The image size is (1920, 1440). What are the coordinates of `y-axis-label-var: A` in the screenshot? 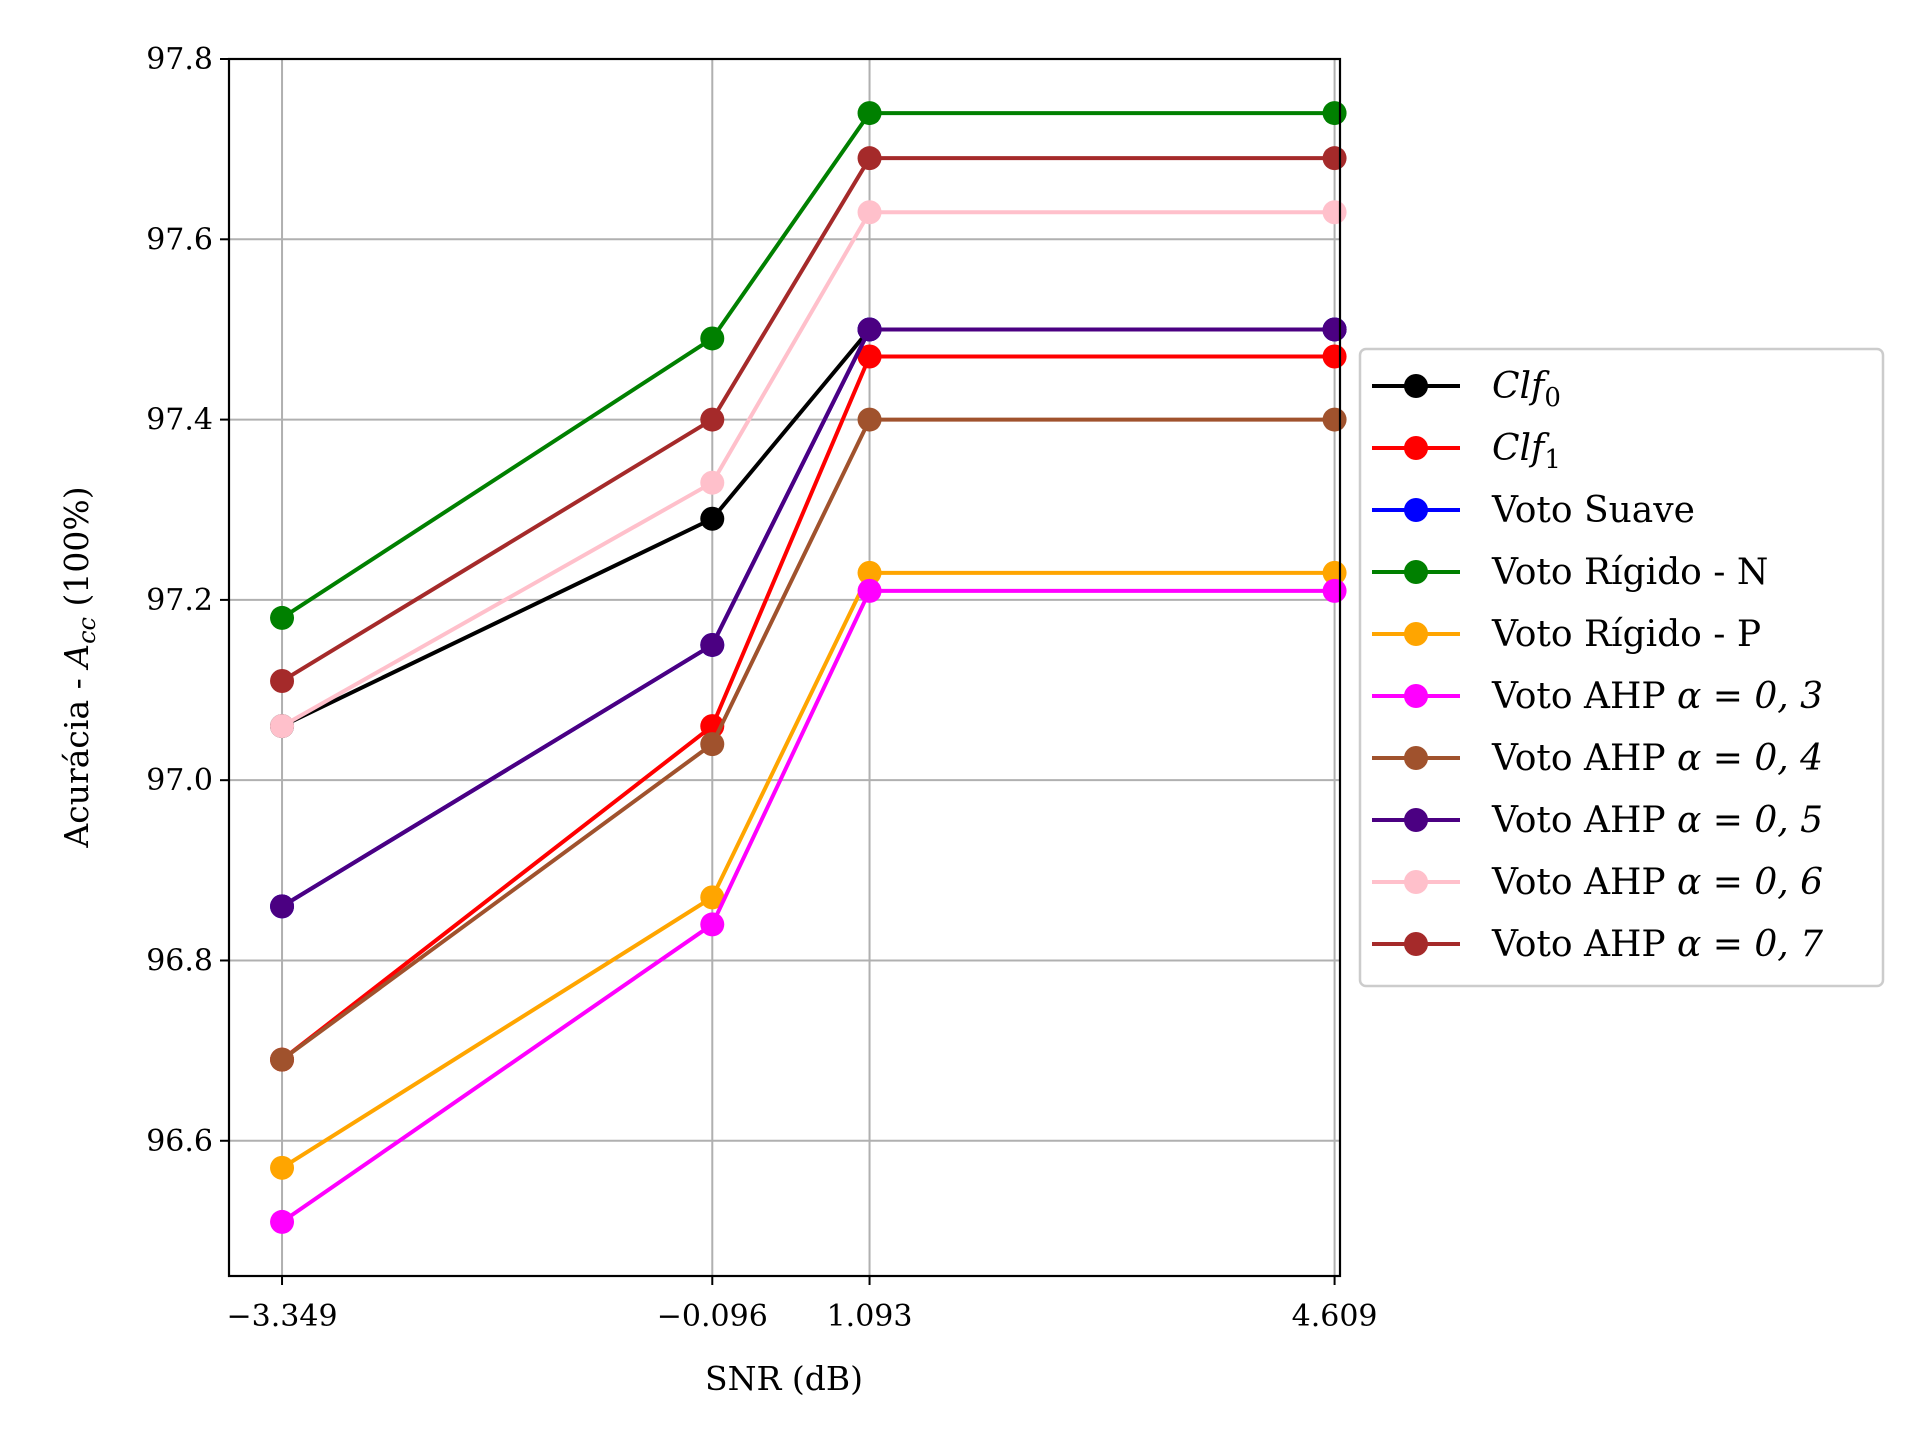 It's located at (76, 657).